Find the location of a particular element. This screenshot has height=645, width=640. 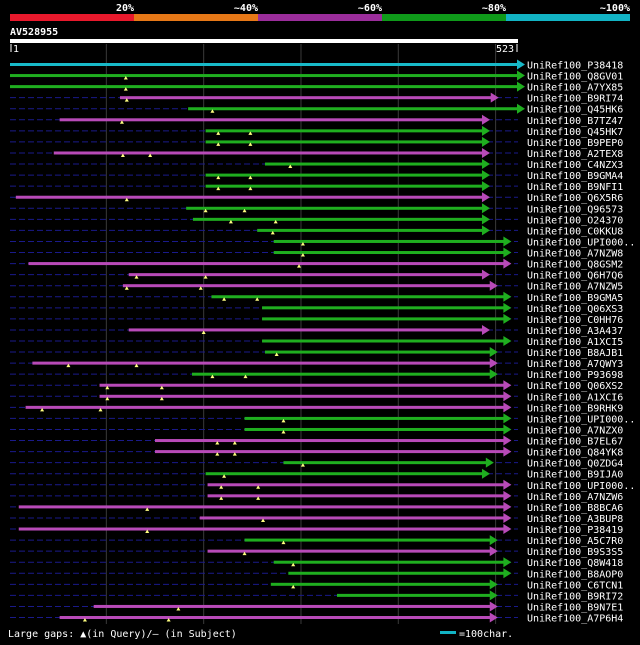

hit-row: UniRef100_B9GMA5 is located at coordinates (316, 297).